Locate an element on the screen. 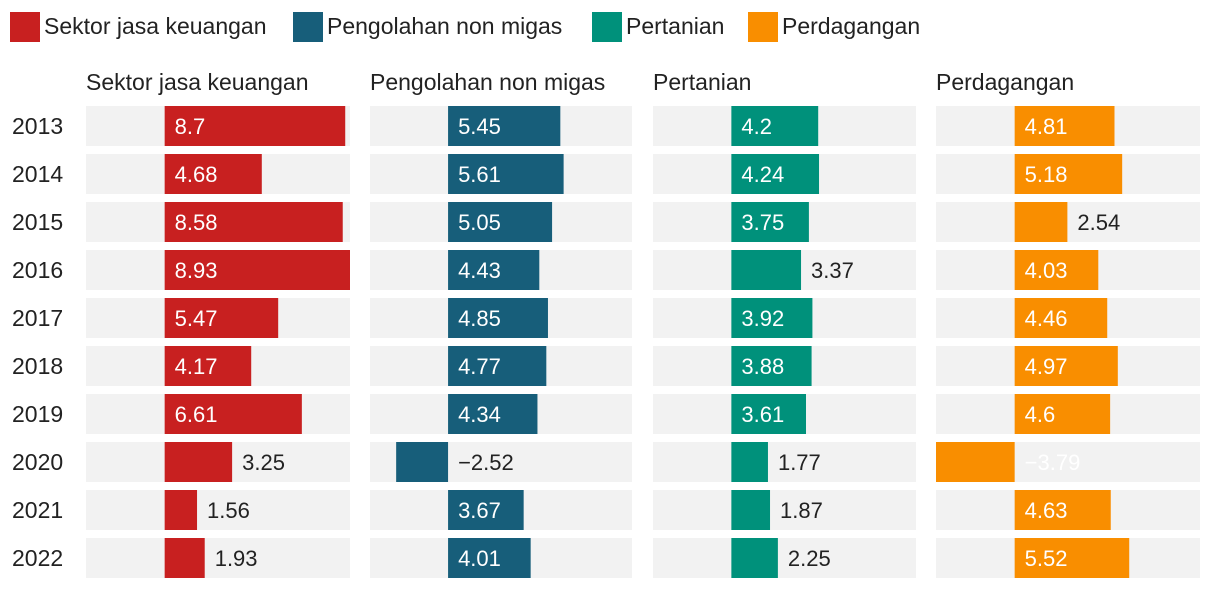  data-label: 4.2 is located at coordinates (756, 126).